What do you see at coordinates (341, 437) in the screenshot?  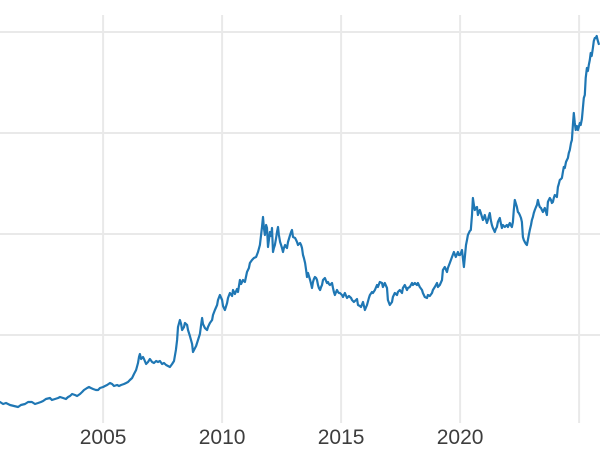 I see `x-tick-label-2015: 2015` at bounding box center [341, 437].